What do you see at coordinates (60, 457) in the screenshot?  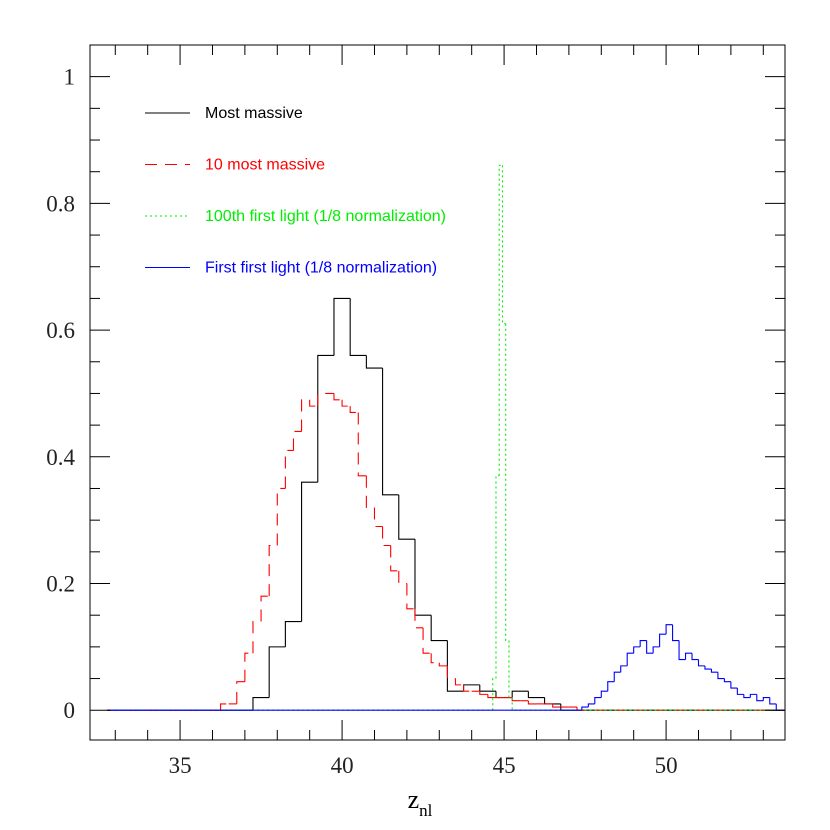 I see `y-tick-label: 0.4` at bounding box center [60, 457].